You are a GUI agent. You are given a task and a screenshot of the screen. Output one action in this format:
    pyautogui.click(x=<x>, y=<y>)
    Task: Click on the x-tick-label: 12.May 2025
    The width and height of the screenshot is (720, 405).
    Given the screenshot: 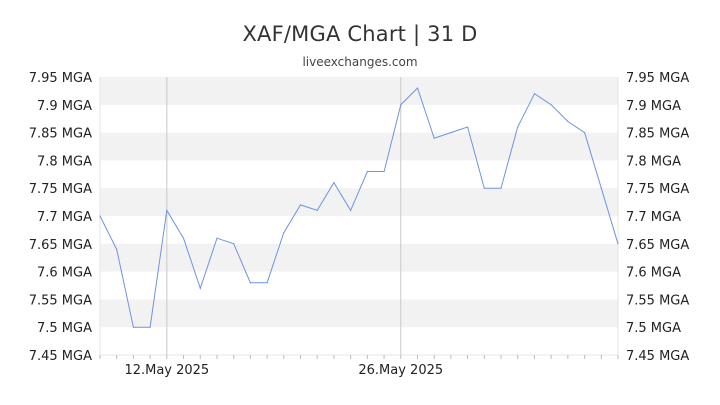 What is the action you would take?
    pyautogui.click(x=166, y=370)
    